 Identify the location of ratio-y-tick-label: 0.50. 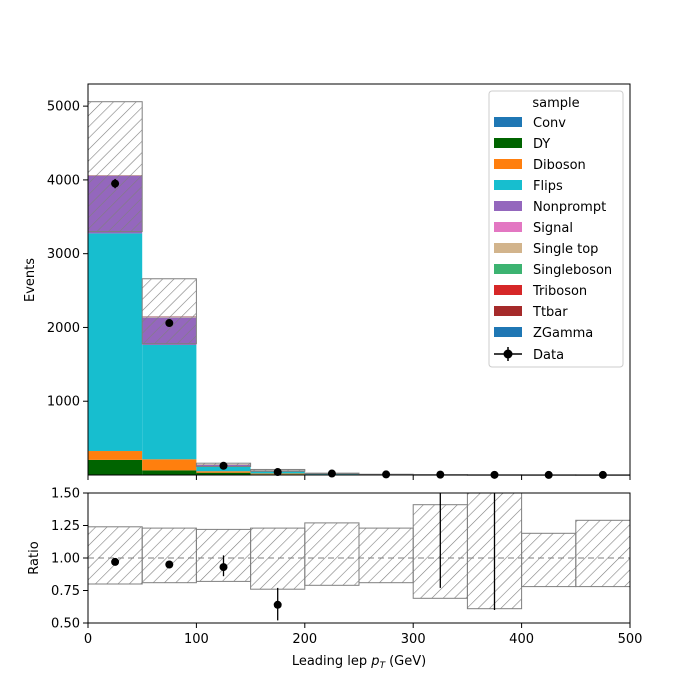
(65, 624).